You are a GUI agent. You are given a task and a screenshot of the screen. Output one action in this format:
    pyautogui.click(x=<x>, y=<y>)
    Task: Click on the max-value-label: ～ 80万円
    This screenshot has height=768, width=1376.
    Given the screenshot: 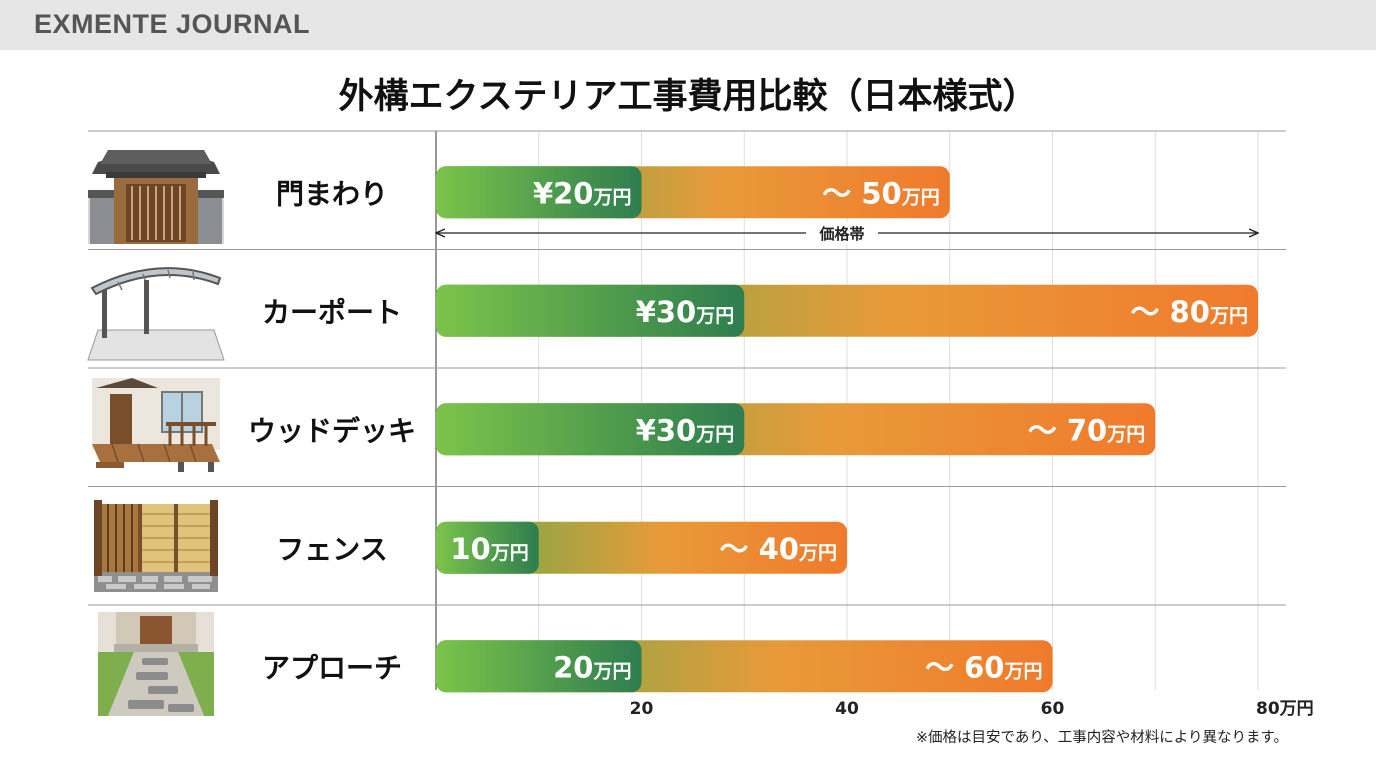 What is the action you would take?
    pyautogui.click(x=1189, y=312)
    